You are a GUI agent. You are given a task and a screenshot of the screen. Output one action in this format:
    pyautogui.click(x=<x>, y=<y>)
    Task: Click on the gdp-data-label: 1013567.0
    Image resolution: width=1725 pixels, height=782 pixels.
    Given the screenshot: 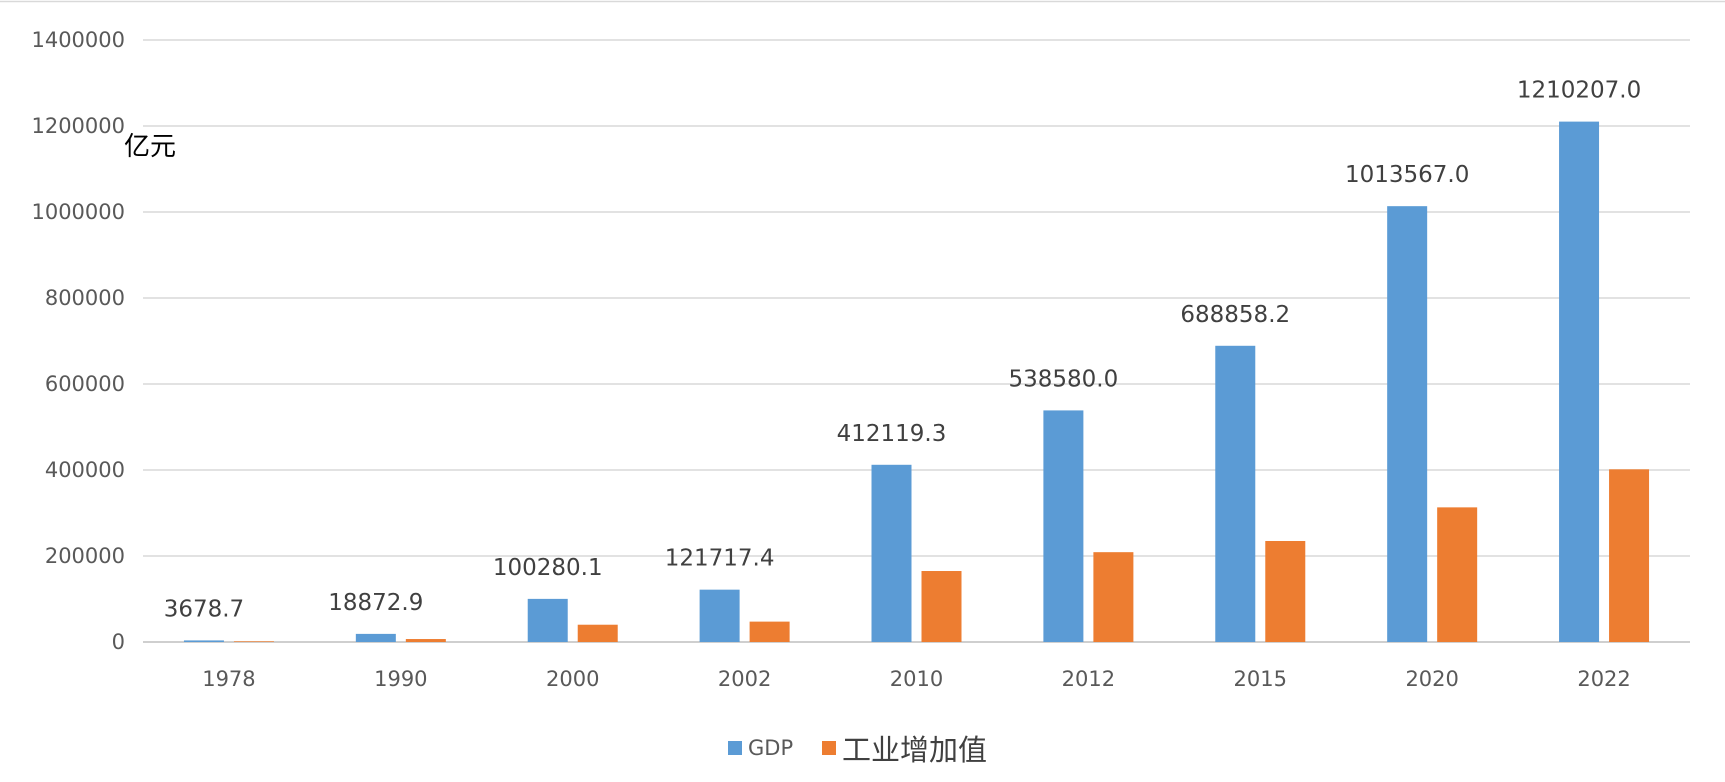 What is the action you would take?
    pyautogui.click(x=1407, y=175)
    